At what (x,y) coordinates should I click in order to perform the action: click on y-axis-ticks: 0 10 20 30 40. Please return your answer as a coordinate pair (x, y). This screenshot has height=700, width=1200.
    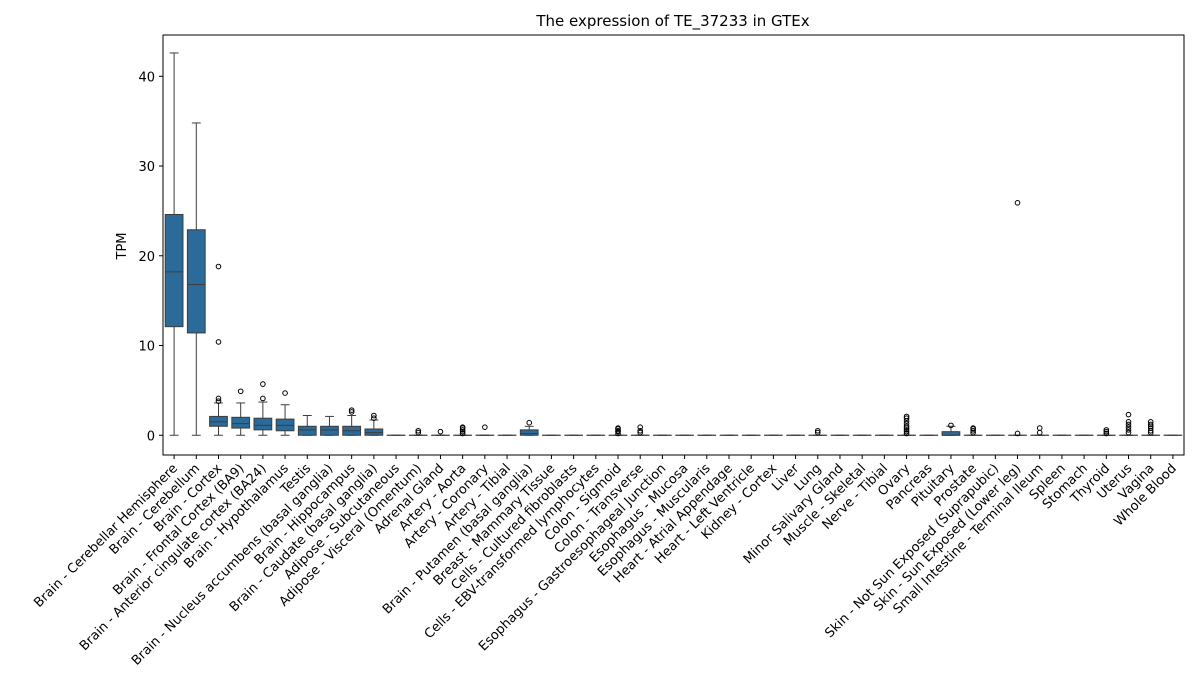
    Looking at the image, I should click on (150, 257).